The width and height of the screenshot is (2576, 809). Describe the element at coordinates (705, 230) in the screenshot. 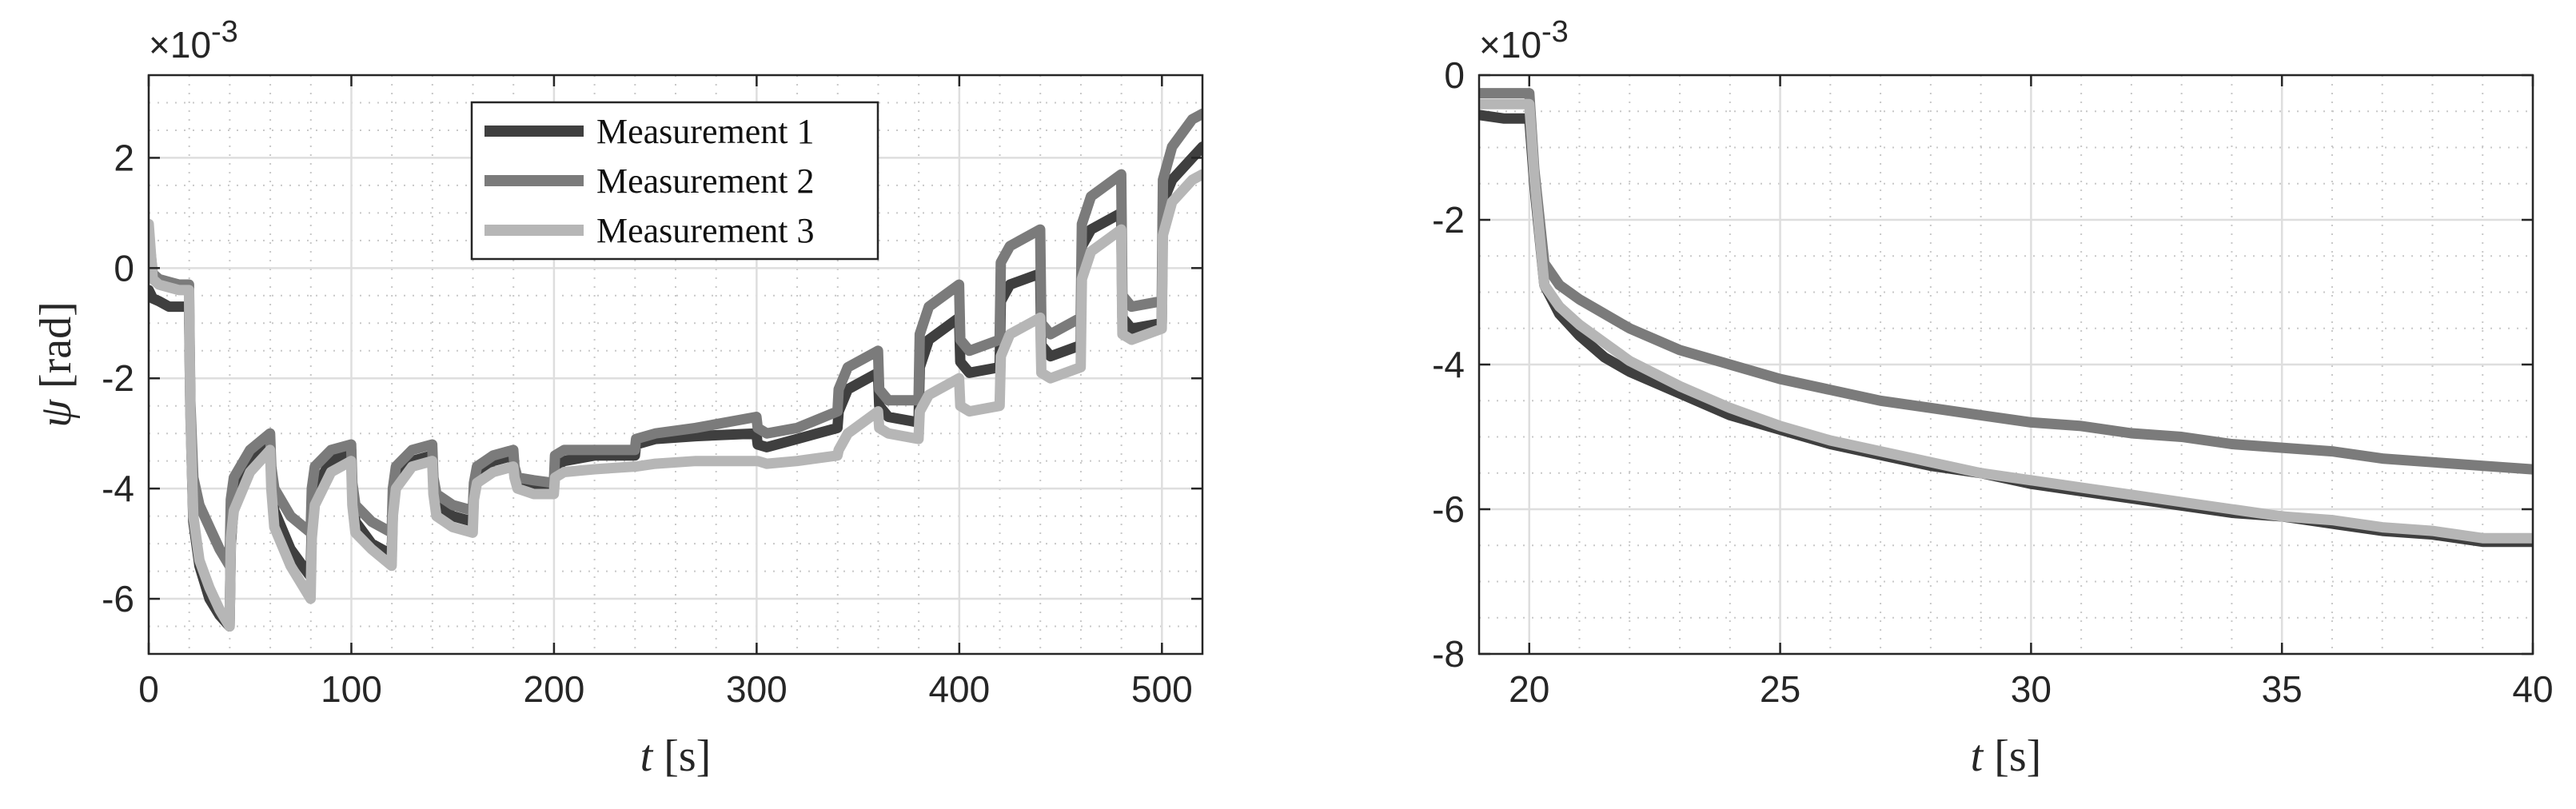

I see `legend-label-3: Measurement 3` at that location.